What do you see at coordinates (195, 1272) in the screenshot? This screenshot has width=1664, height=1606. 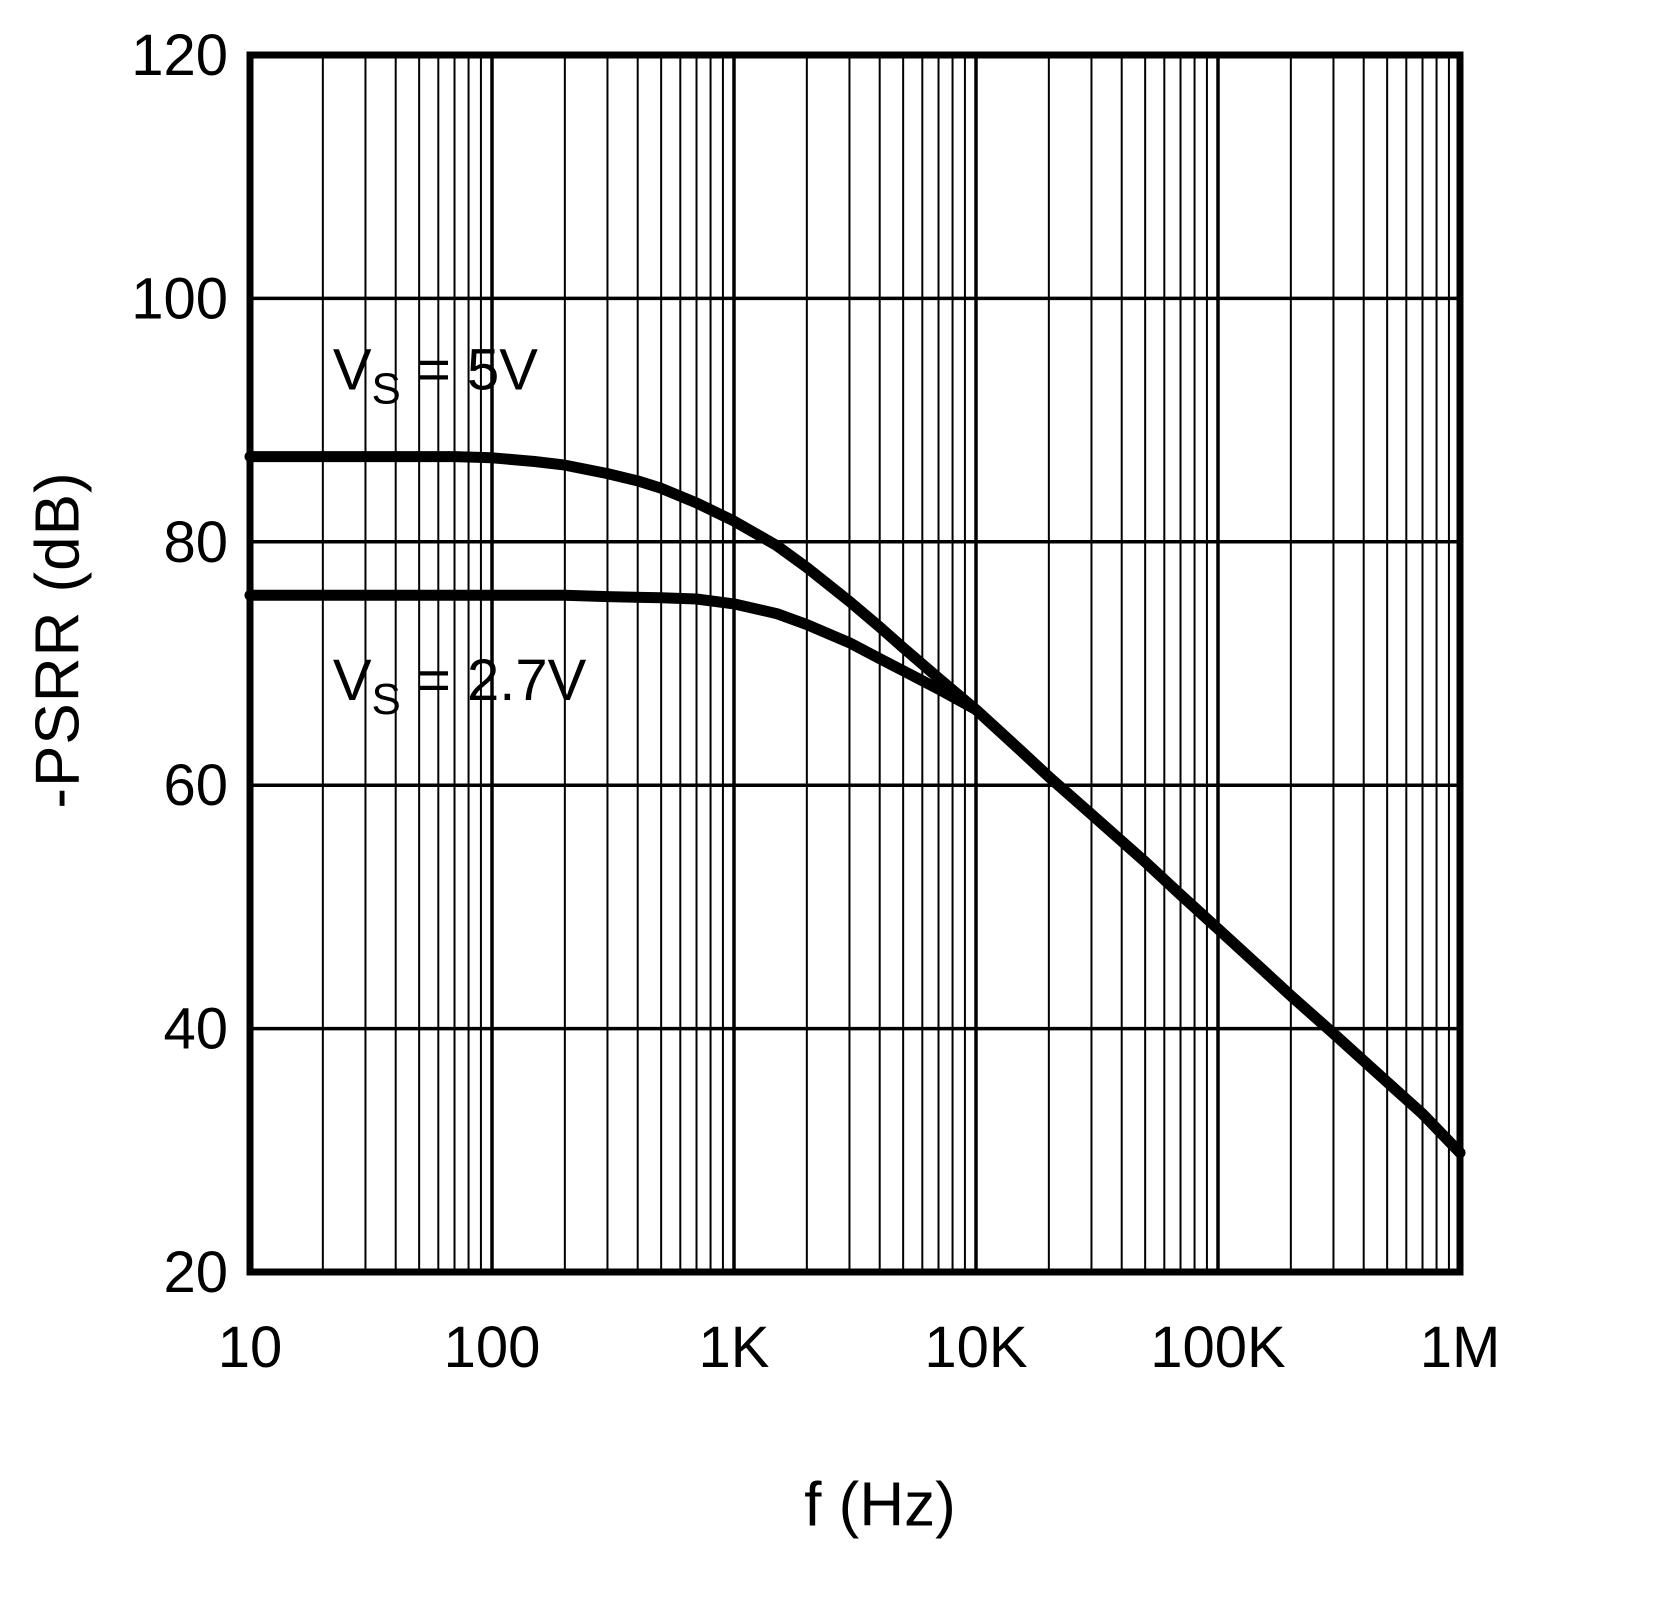 I see `y-tick-label: 20` at bounding box center [195, 1272].